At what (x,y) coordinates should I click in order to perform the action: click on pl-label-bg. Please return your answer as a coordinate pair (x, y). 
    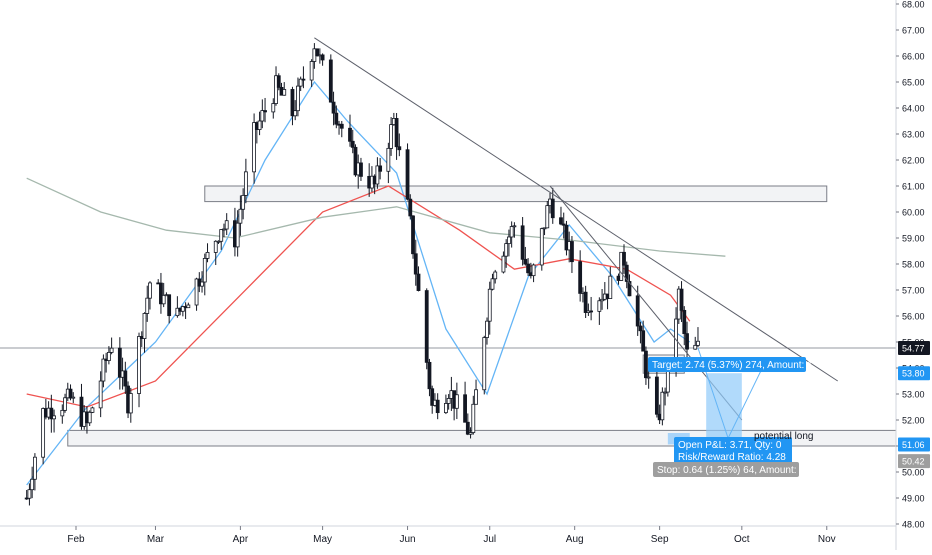
    Looking at the image, I should click on (733, 450).